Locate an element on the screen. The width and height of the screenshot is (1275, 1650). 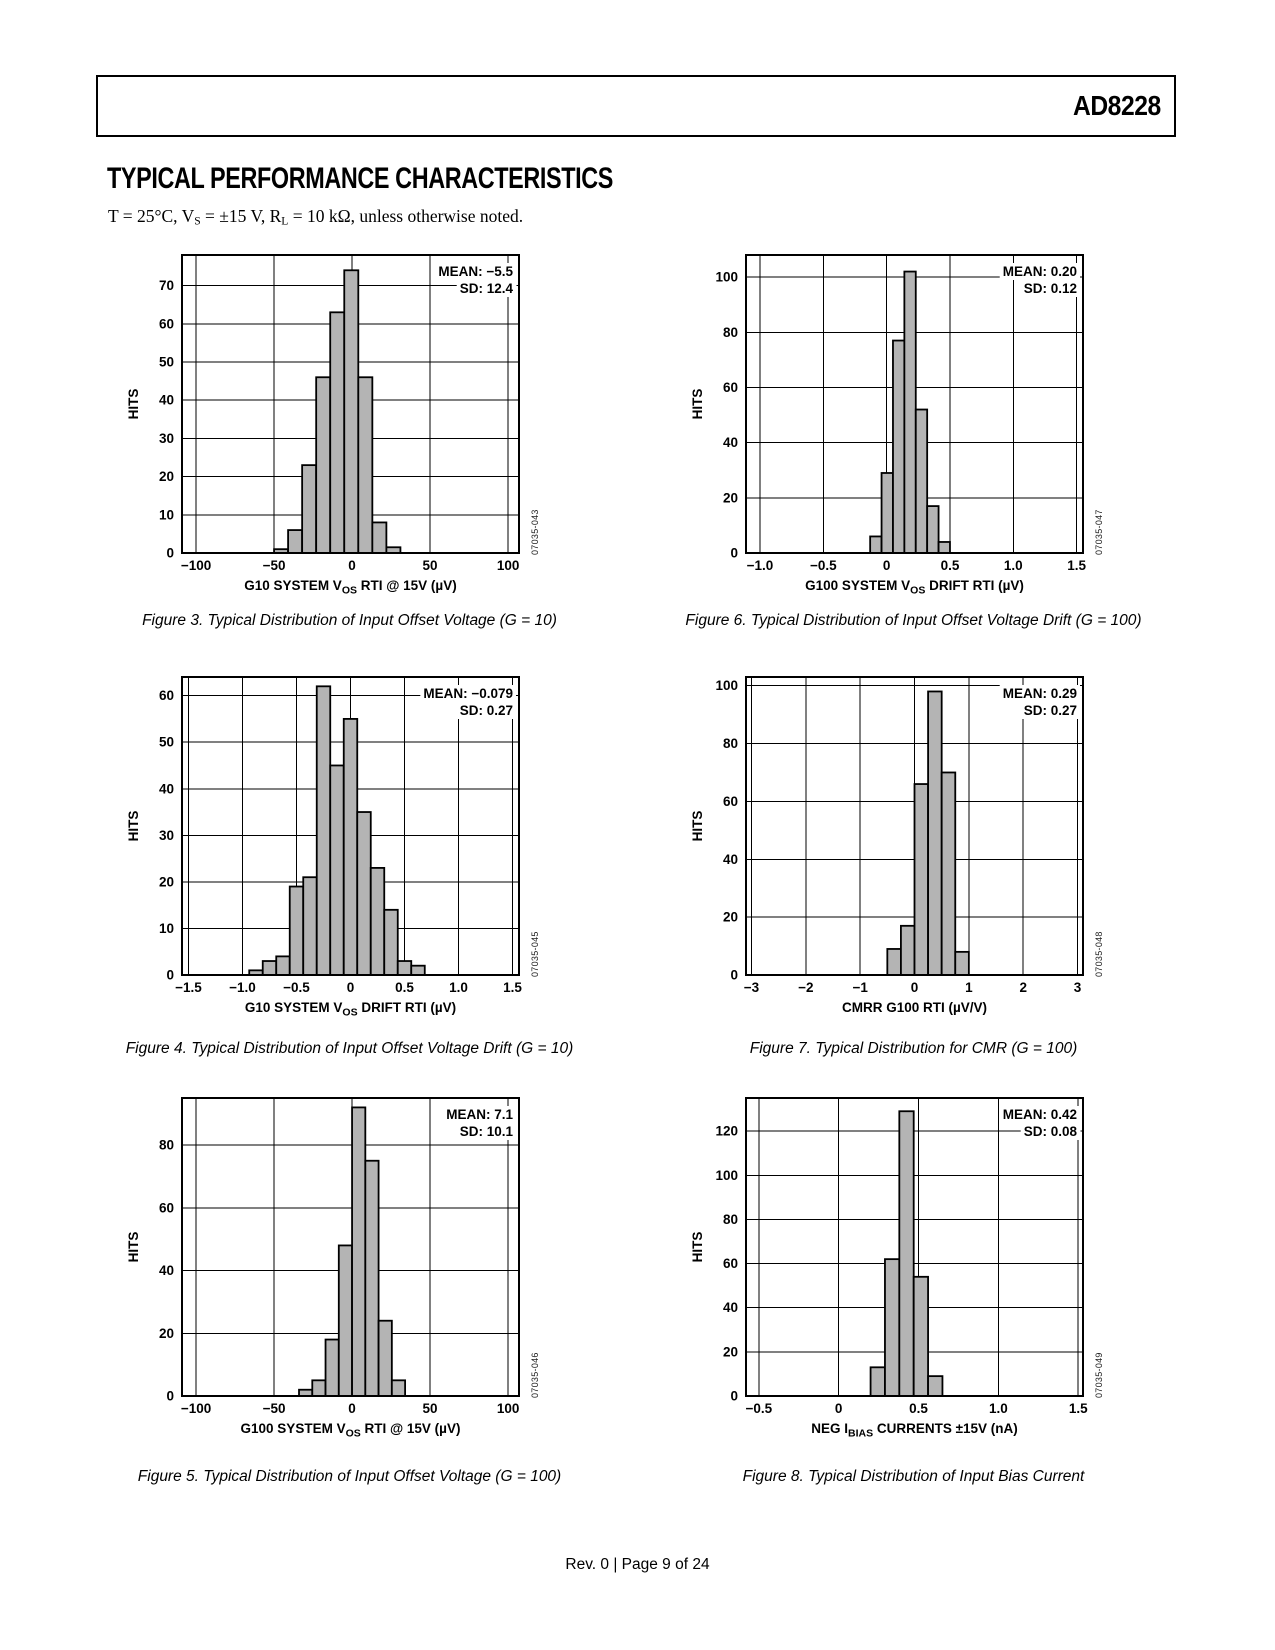
page-footer: Rev. 0 | Page 9 of 24 is located at coordinates (637, 1564).